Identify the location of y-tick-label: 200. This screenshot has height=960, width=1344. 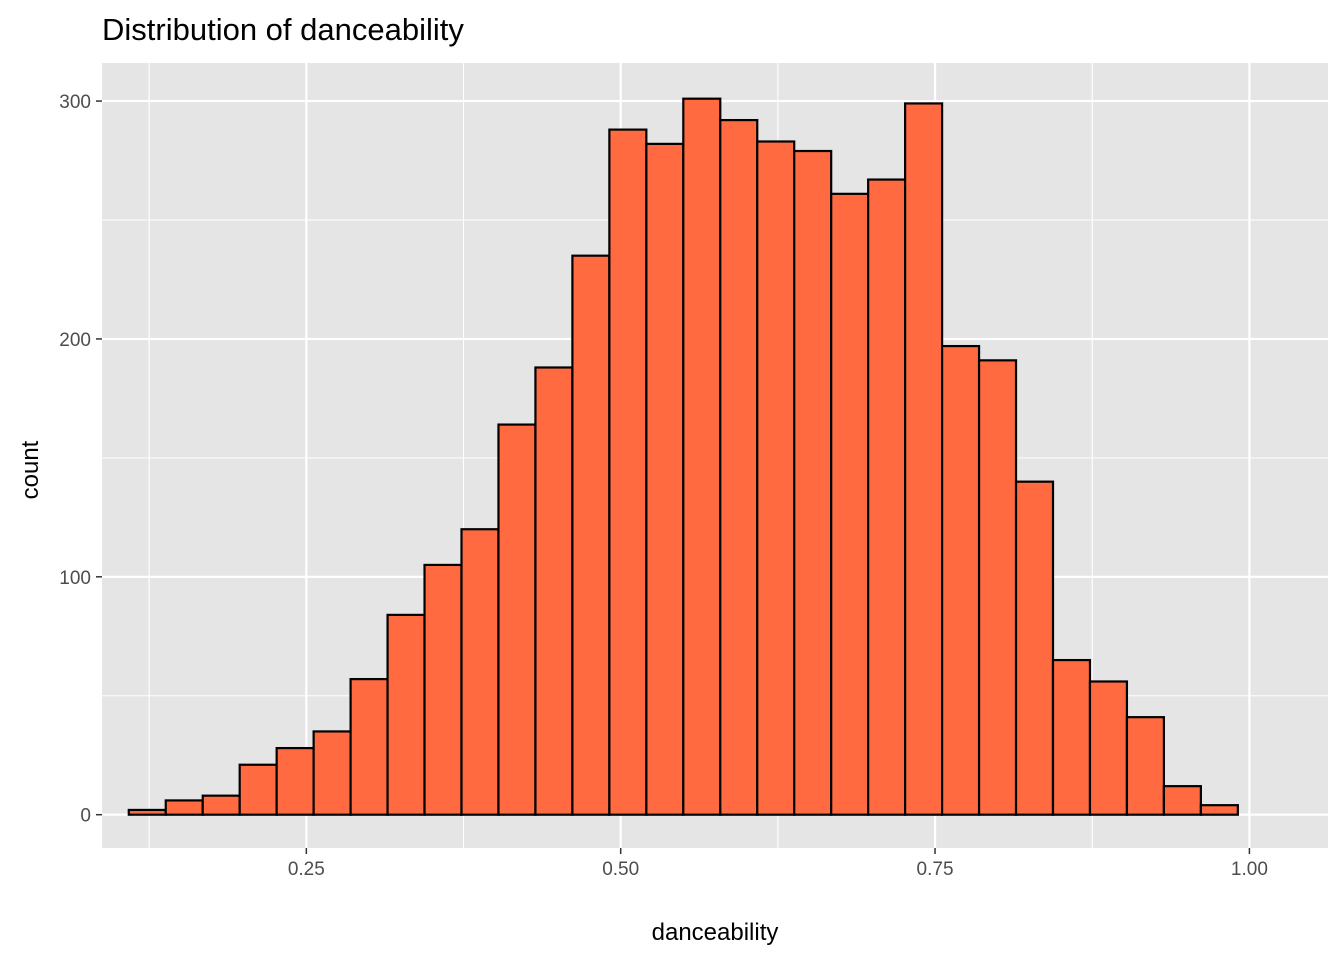
(75, 340).